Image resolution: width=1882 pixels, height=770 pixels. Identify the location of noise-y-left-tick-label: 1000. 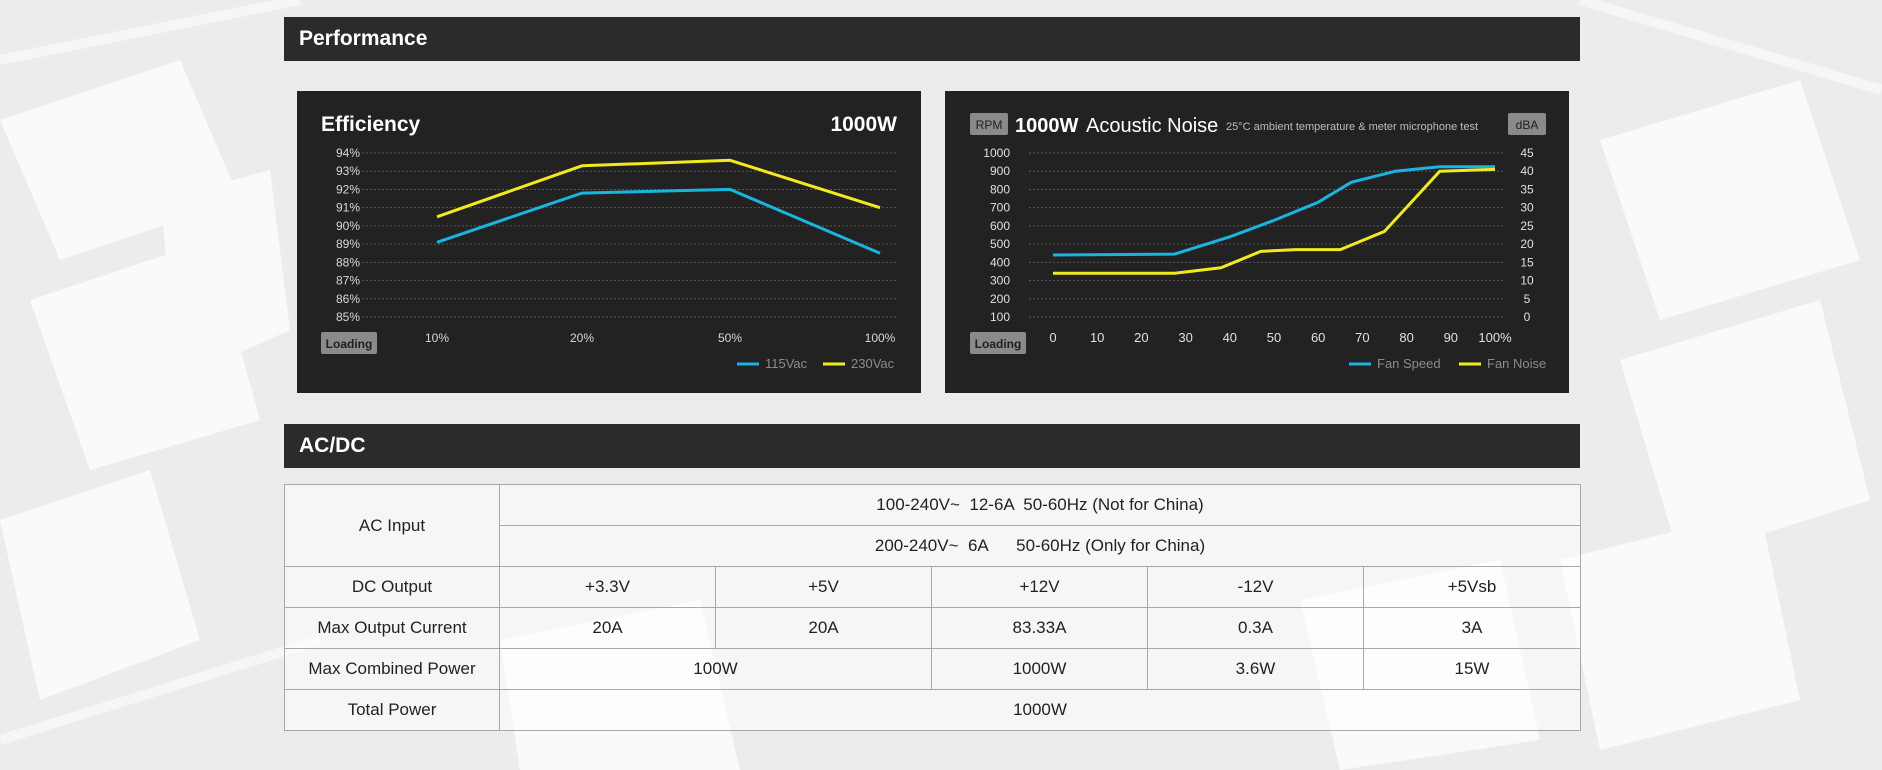
(996, 153).